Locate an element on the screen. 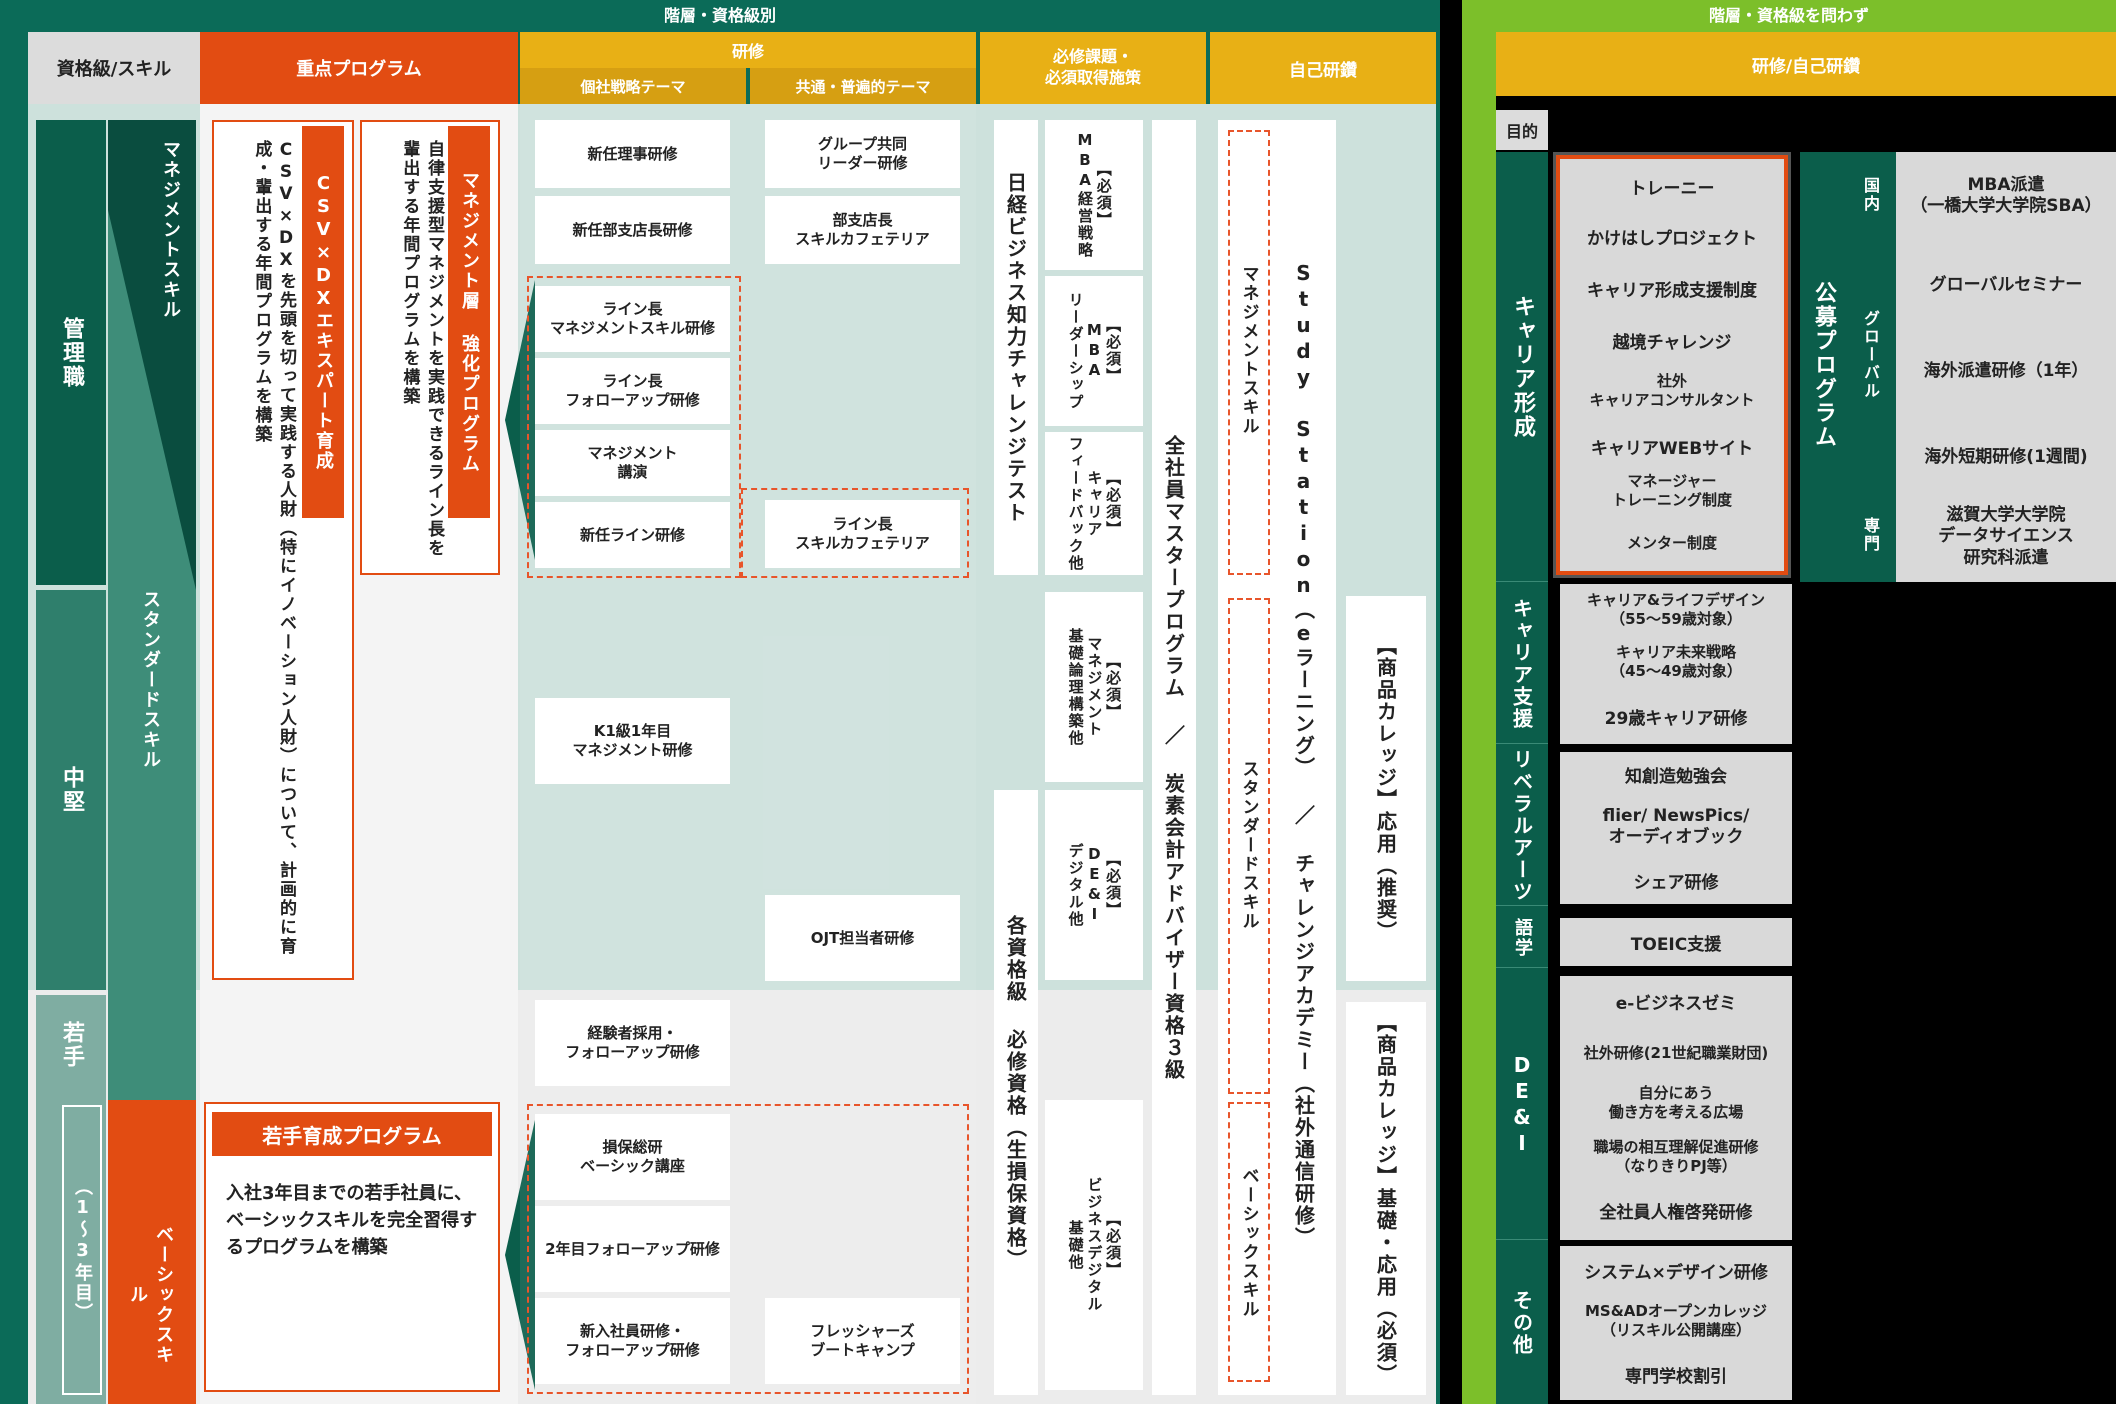 The image size is (2116, 1404). mandatory-master-program: 全社員マスタープログラム ／ 炭素会計アドバイザー資格３級 is located at coordinates (1174, 757).